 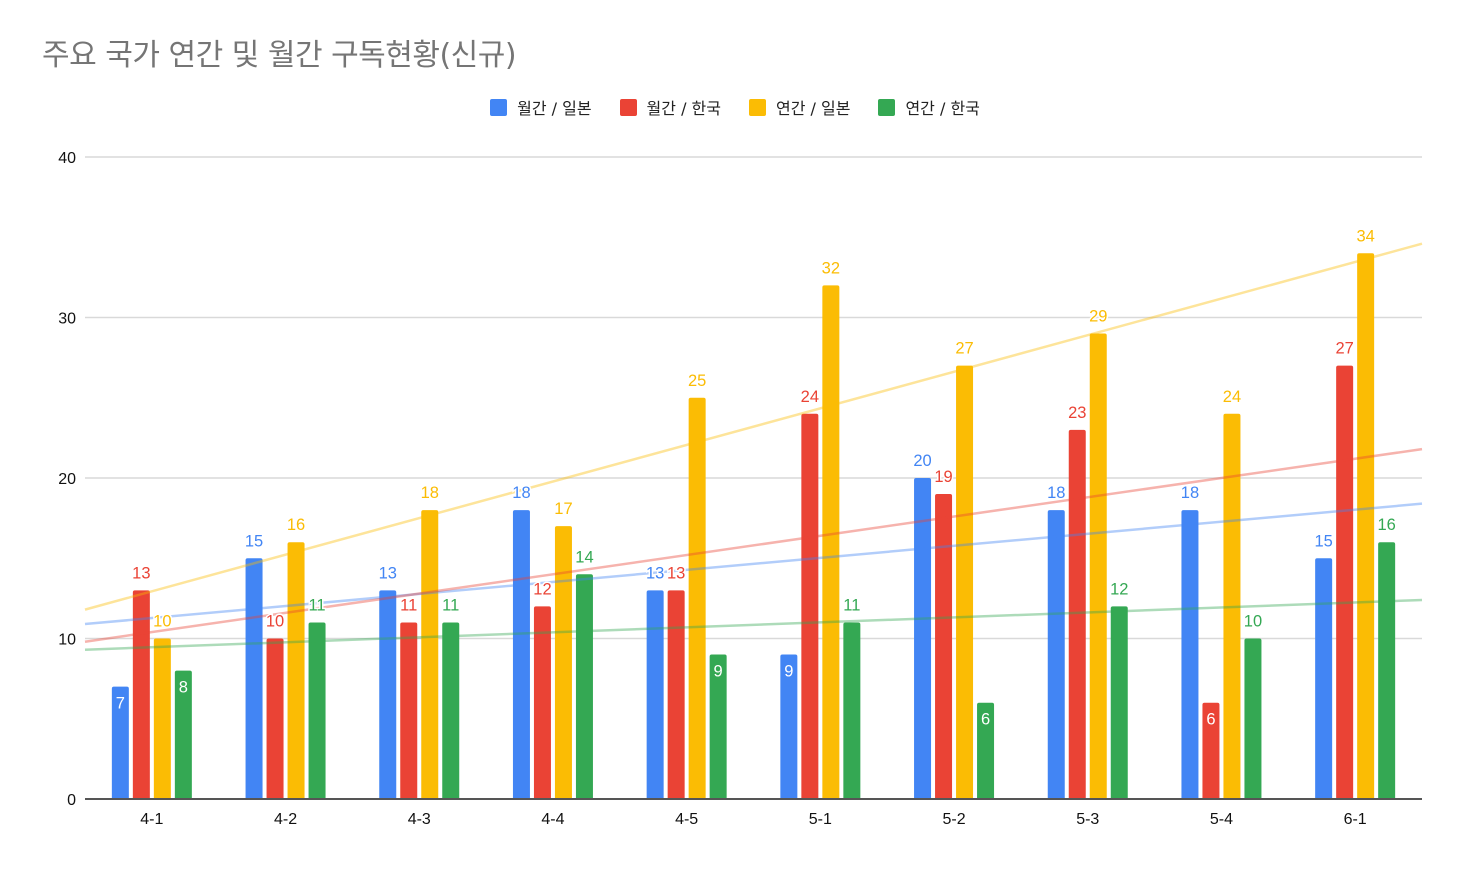 I want to click on data-label: 8, so click(x=183, y=688).